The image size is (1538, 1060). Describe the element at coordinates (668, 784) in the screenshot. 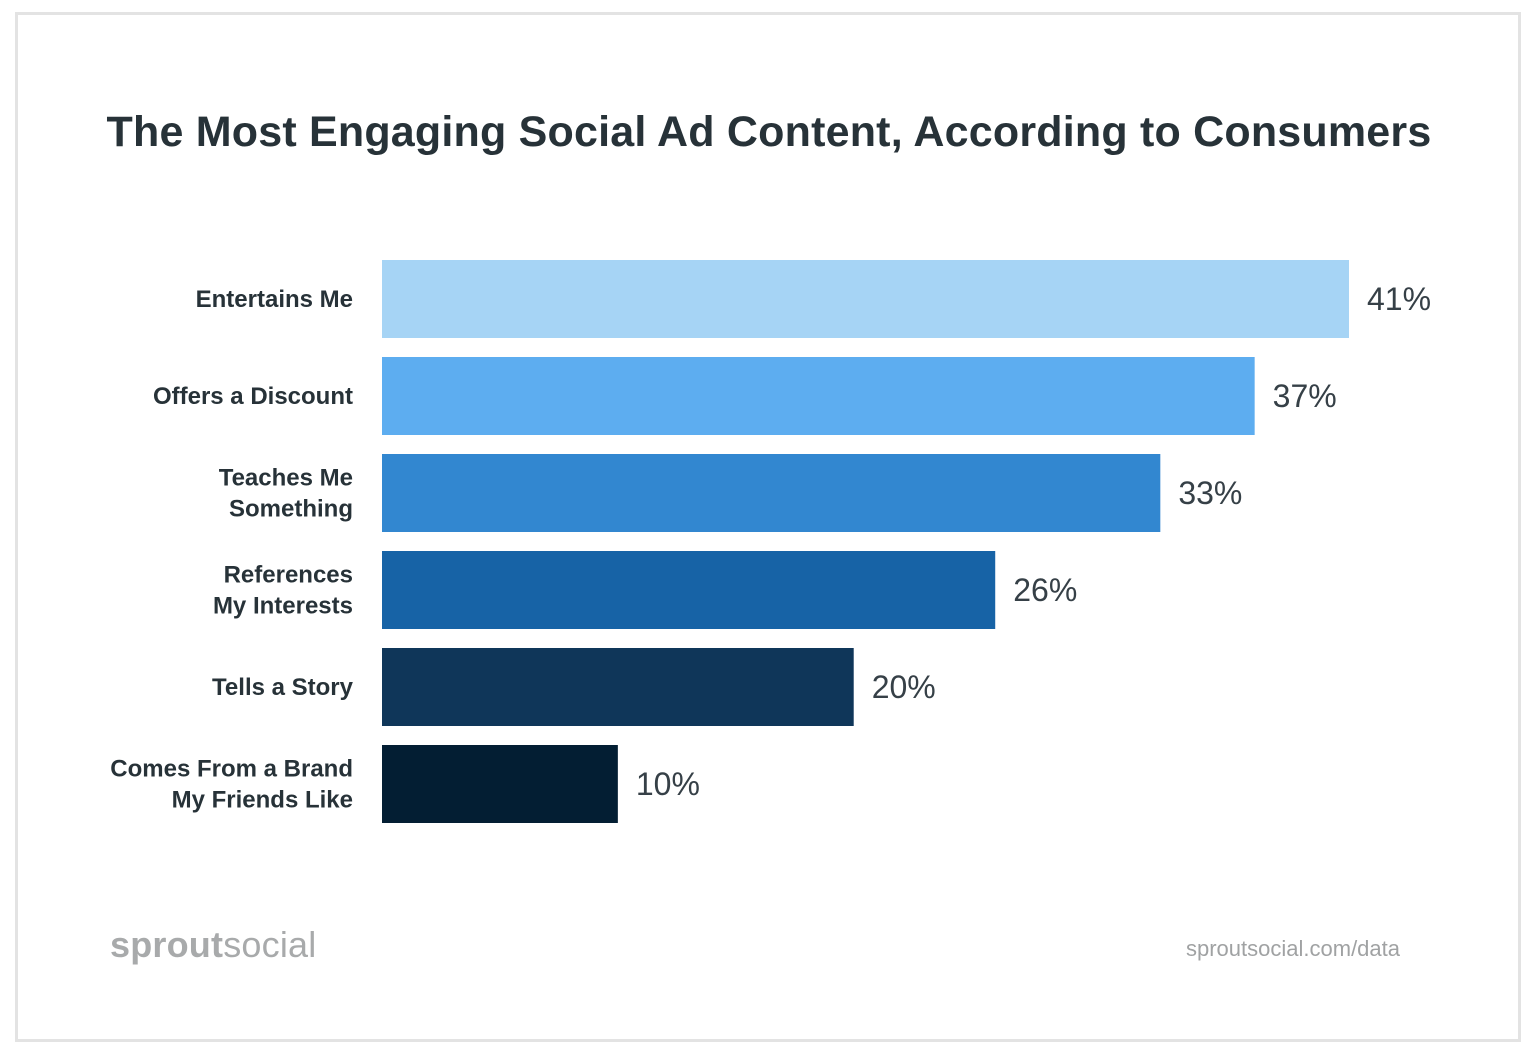

I see `value-label-5: 10%` at that location.